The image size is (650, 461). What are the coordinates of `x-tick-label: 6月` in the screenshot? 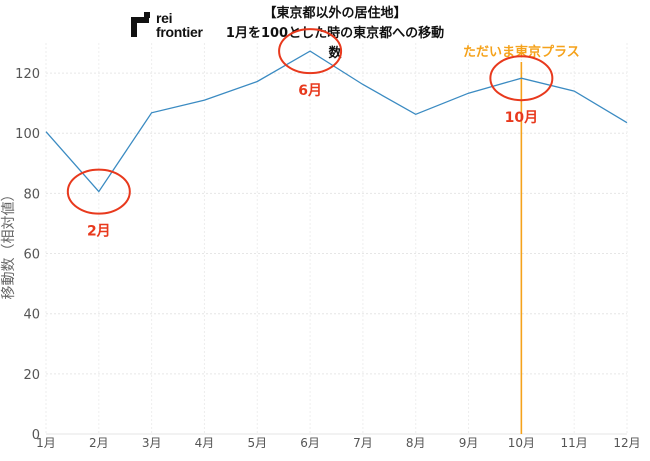 It's located at (310, 443).